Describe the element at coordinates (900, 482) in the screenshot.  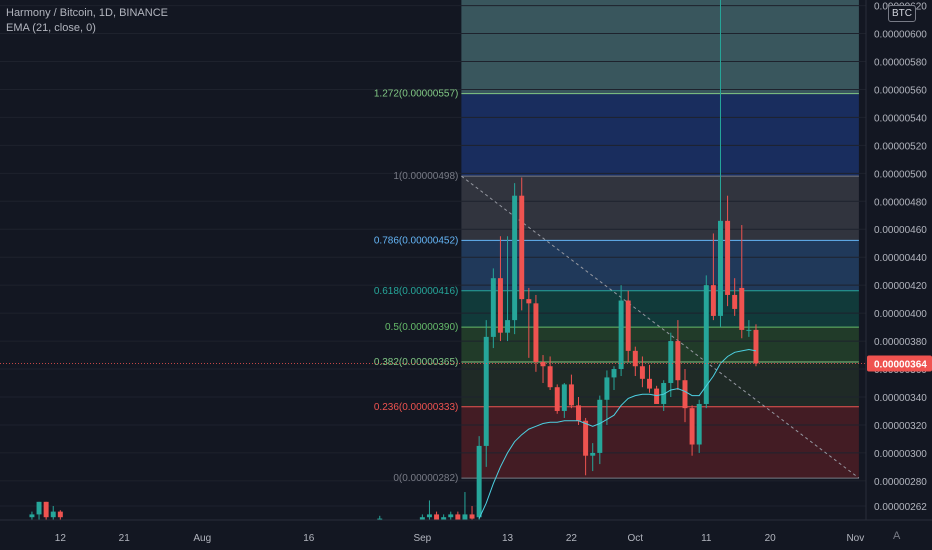
I see `price-tick-label-1: 0.00000280` at that location.